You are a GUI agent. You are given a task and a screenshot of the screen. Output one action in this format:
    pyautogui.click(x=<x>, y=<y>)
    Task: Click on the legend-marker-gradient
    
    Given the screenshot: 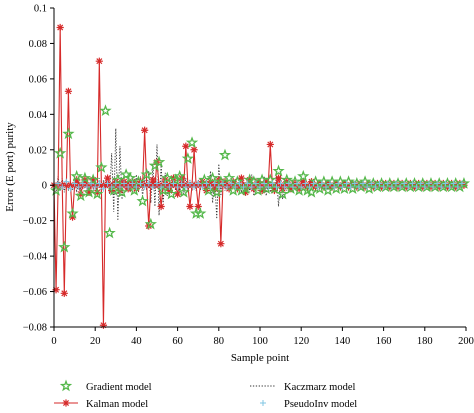 What is the action you would take?
    pyautogui.click(x=66, y=385)
    